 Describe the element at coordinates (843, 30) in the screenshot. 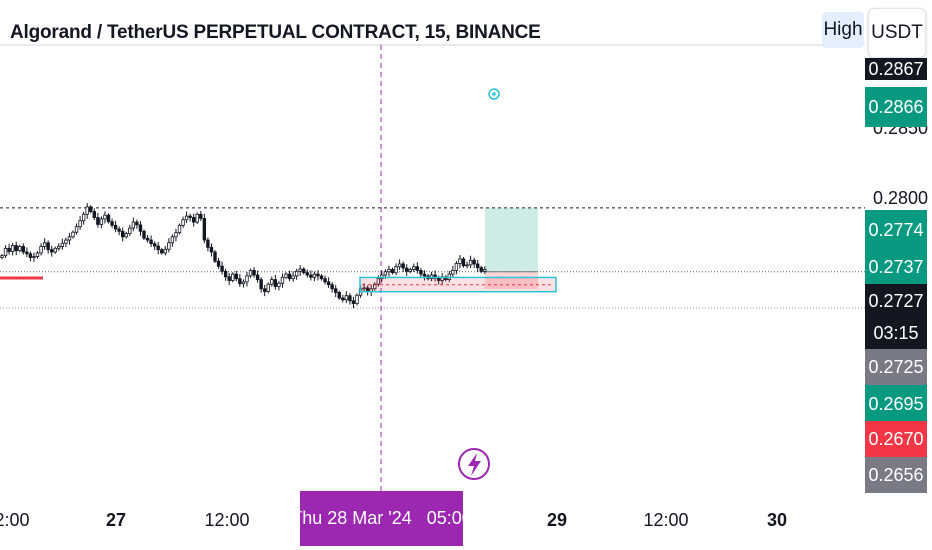

I see `high-button: High` at that location.